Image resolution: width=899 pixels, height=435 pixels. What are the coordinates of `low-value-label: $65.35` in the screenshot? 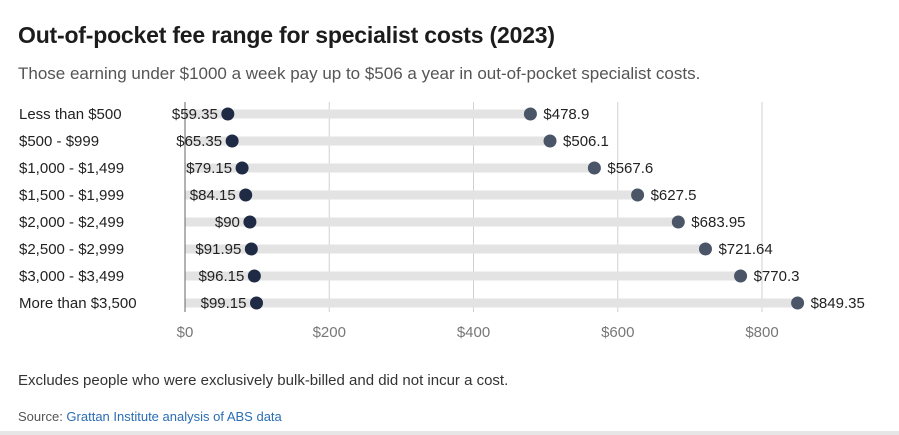 It's located at (199, 141).